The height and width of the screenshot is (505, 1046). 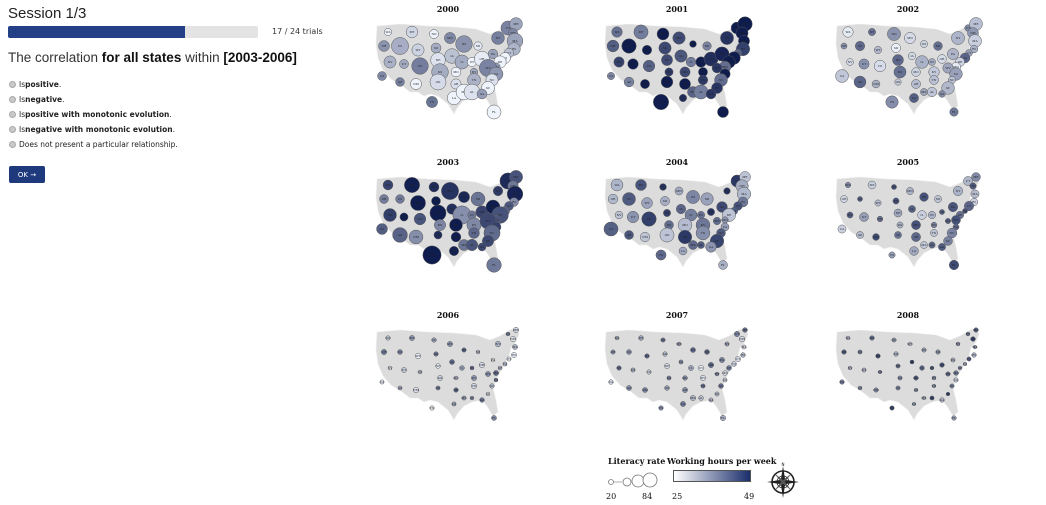 What do you see at coordinates (969, 53) in the screenshot?
I see `state-label: CT` at bounding box center [969, 53].